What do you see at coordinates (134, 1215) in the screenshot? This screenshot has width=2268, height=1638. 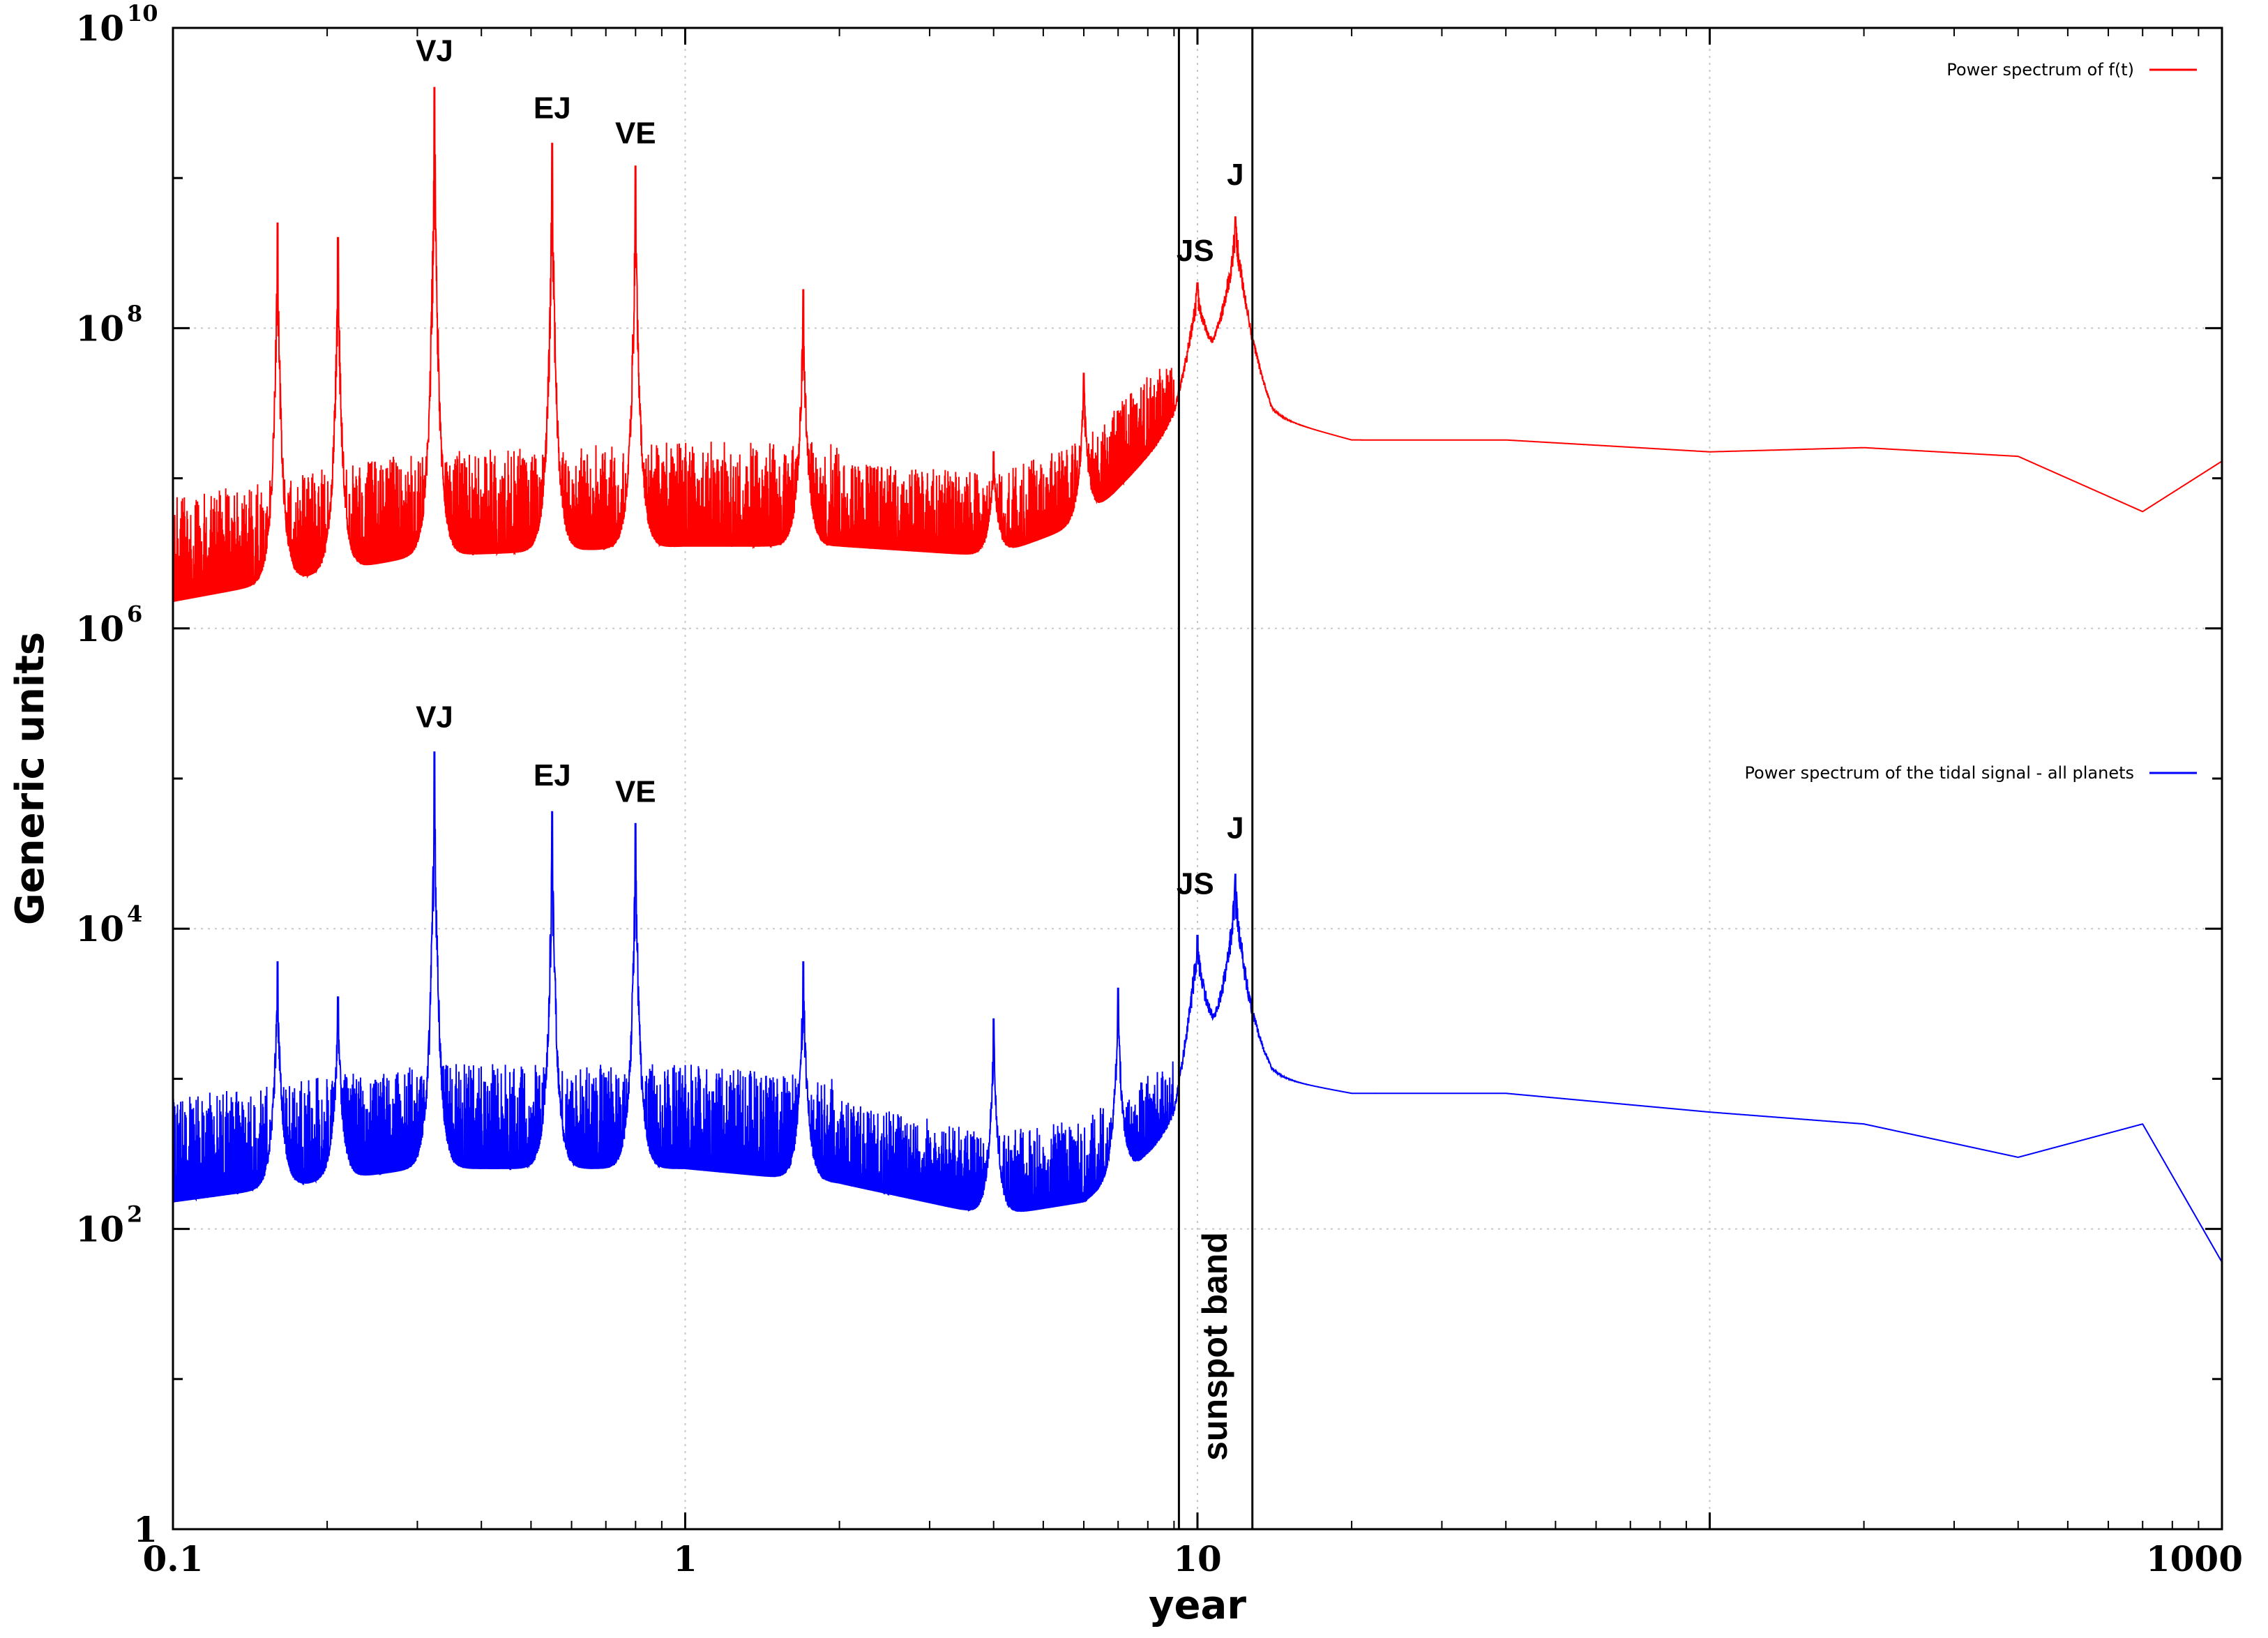 I see `y-tick-exponent: 2` at bounding box center [134, 1215].